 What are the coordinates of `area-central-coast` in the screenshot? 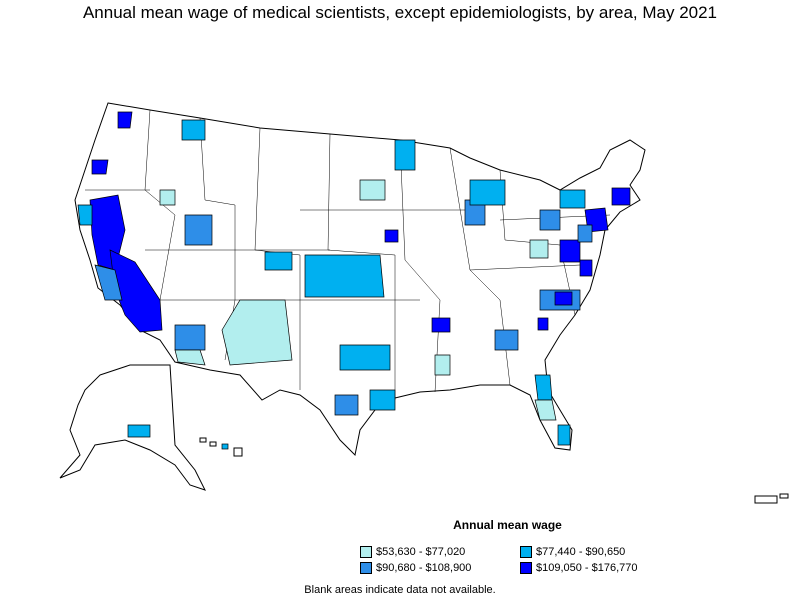 It's located at (108, 282).